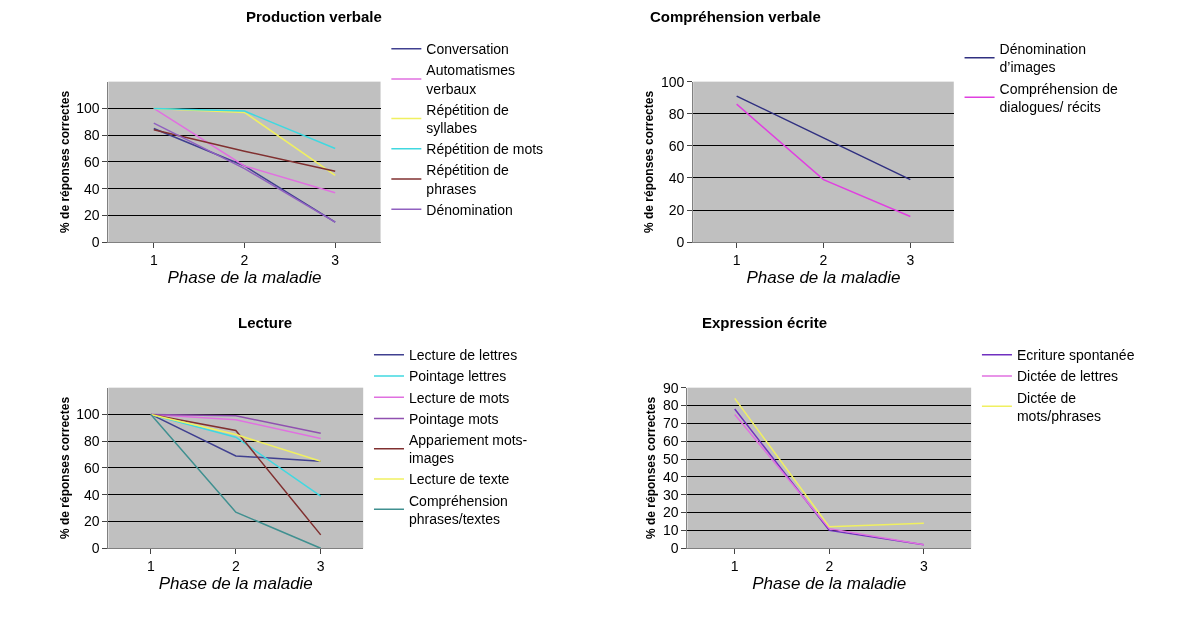 Image resolution: width=1178 pixels, height=642 pixels. Describe the element at coordinates (471, 79) in the screenshot. I see `legend-label: Automatismes verbaux` at that location.